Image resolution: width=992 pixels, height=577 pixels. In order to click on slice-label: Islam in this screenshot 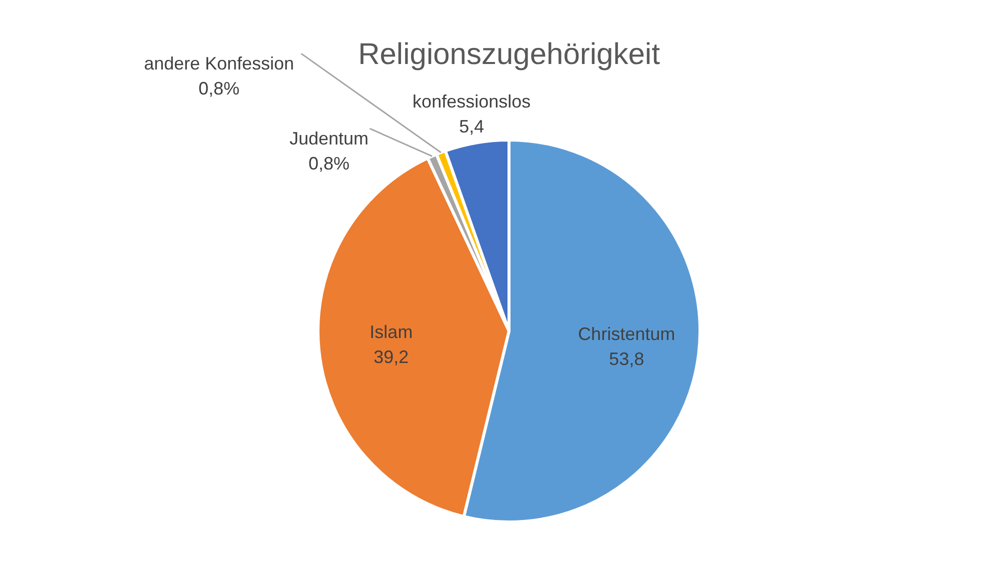, I will do `click(391, 332)`.